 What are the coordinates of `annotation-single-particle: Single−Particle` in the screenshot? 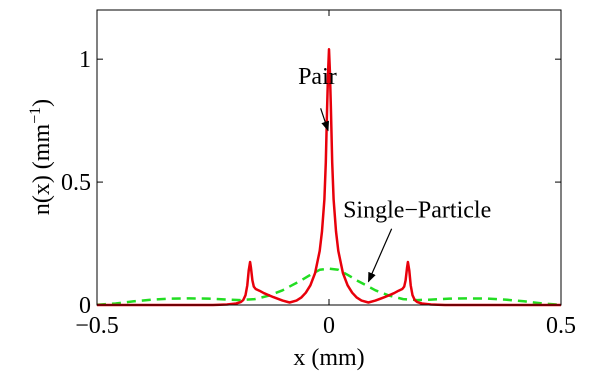 It's located at (417, 211).